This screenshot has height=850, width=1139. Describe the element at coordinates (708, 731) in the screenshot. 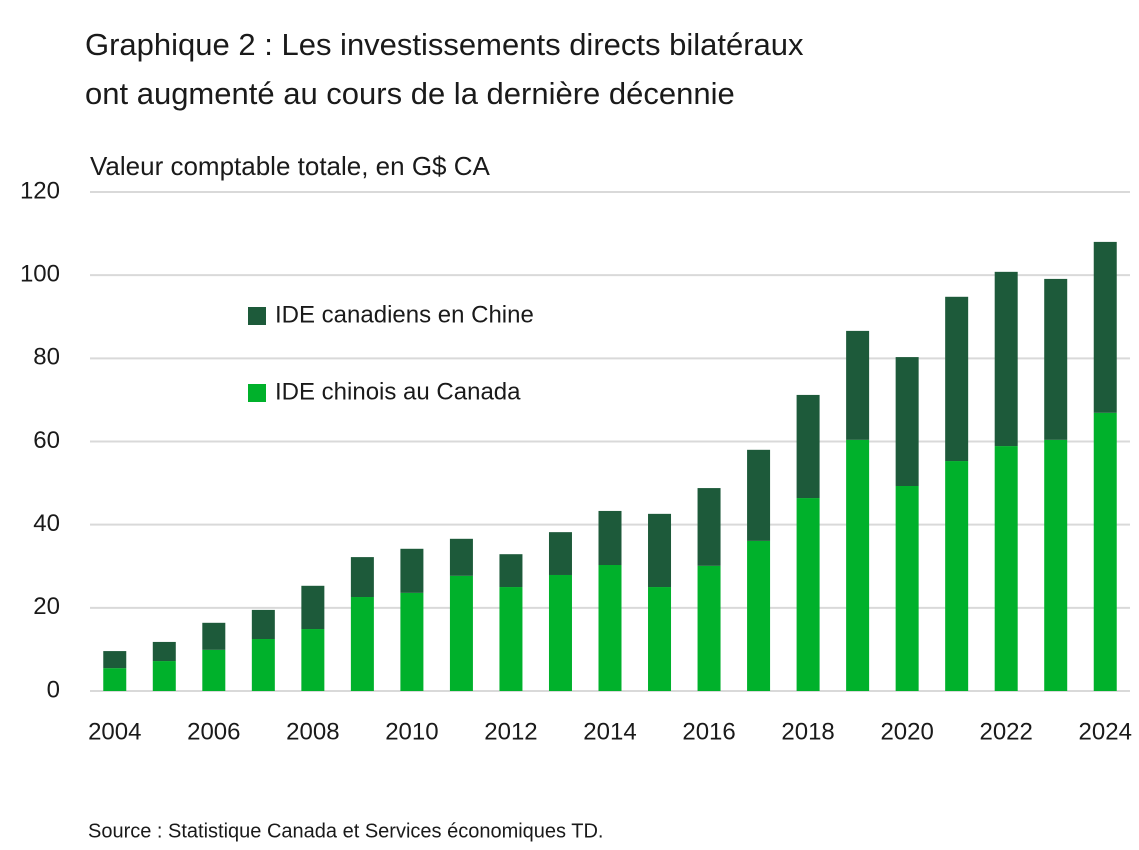

I see `x-tick-label: 2016` at that location.